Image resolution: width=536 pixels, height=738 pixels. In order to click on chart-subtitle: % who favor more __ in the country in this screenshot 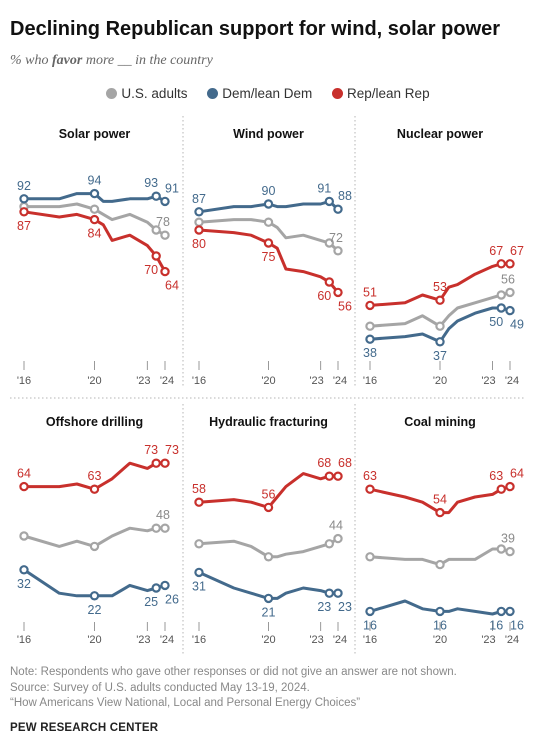, I will do `click(111, 61)`.